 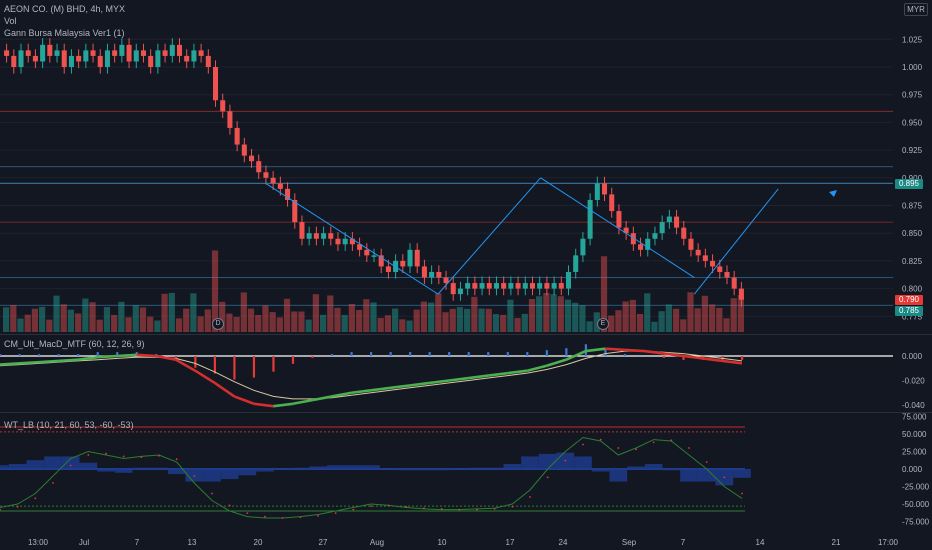 I want to click on symbol-title: AEON CO. (M) BHD, 4h, MYX, so click(x=65, y=9).